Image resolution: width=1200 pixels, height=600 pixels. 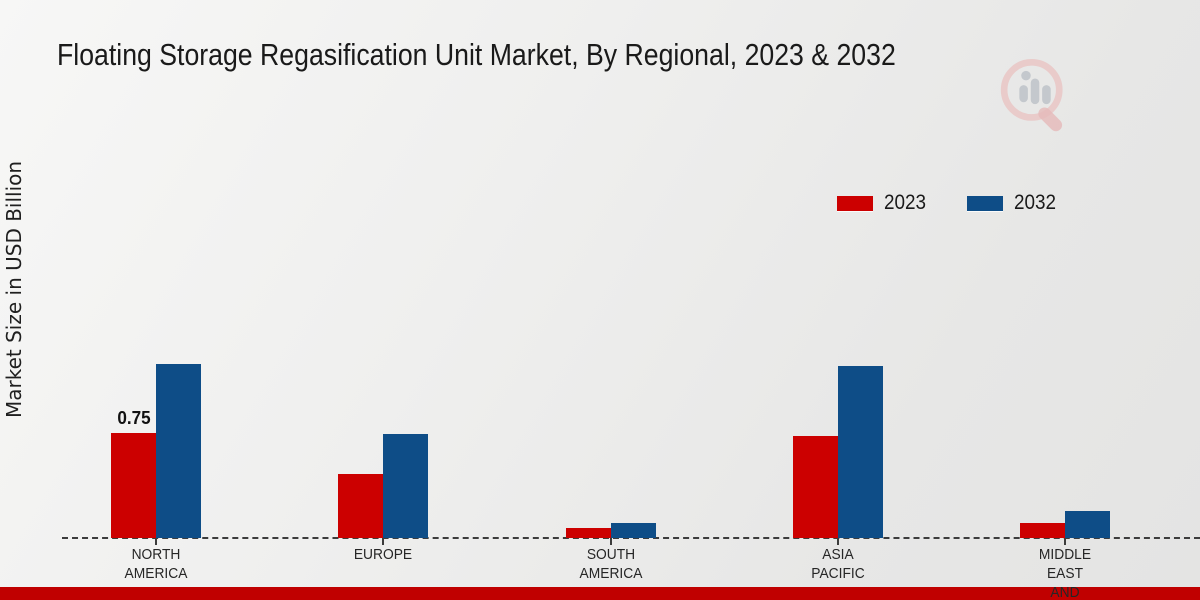 What do you see at coordinates (837, 541) in the screenshot?
I see `x-axis-tick-asia-pacific` at bounding box center [837, 541].